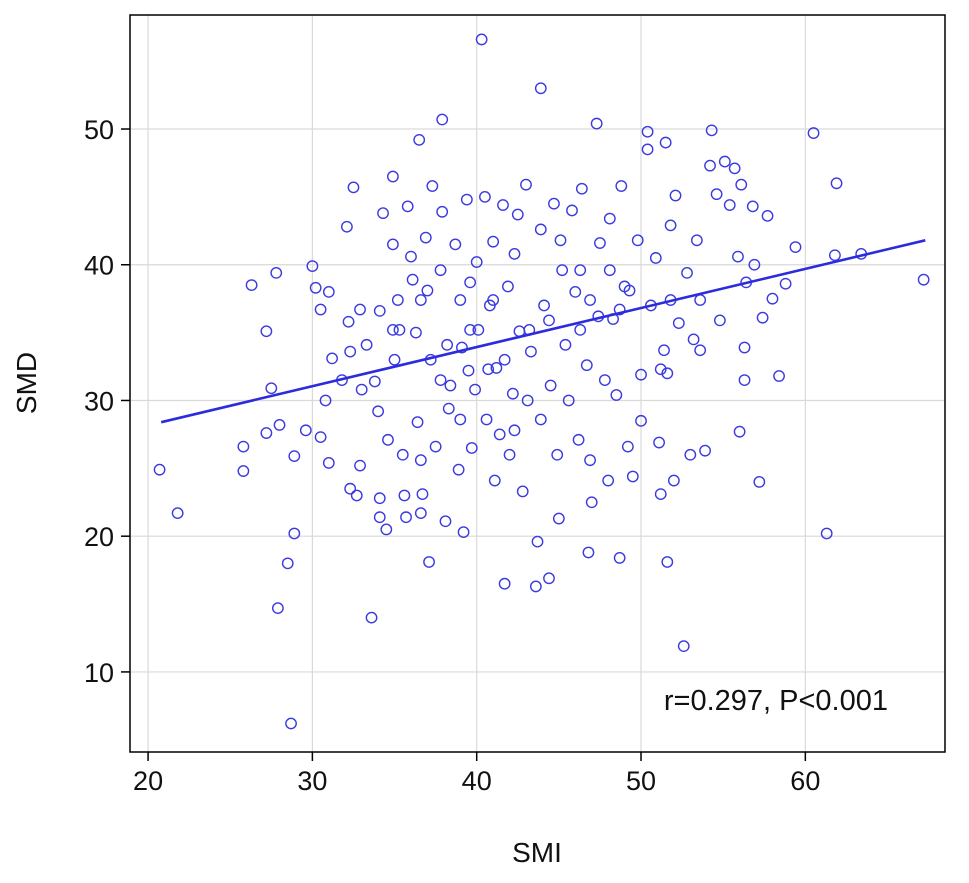 The width and height of the screenshot is (969, 883). Describe the element at coordinates (99, 401) in the screenshot. I see `y-tick-label: 30` at that location.